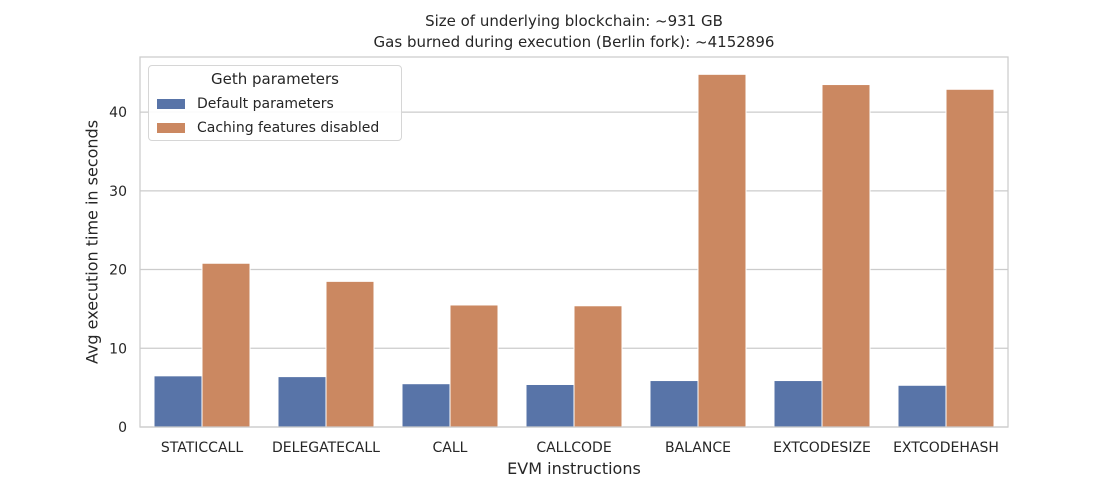 This screenshot has width=1120, height=480. Describe the element at coordinates (274, 79) in the screenshot. I see `legend-title: Geth parameters` at that location.